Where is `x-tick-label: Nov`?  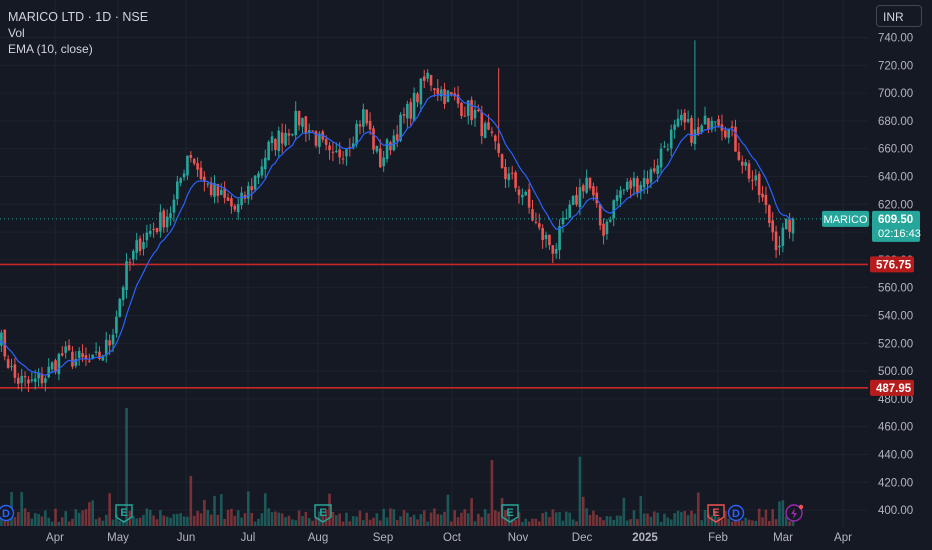
x-tick-label: Nov is located at coordinates (518, 538).